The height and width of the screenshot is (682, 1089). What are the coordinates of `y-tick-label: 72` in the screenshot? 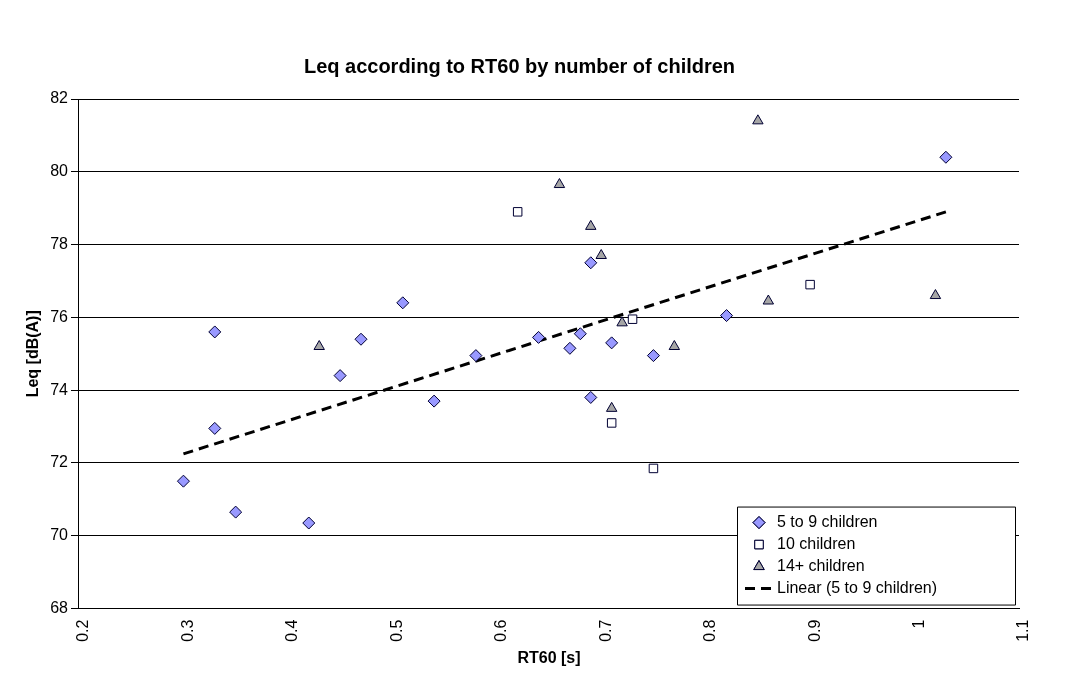 It's located at (59, 462).